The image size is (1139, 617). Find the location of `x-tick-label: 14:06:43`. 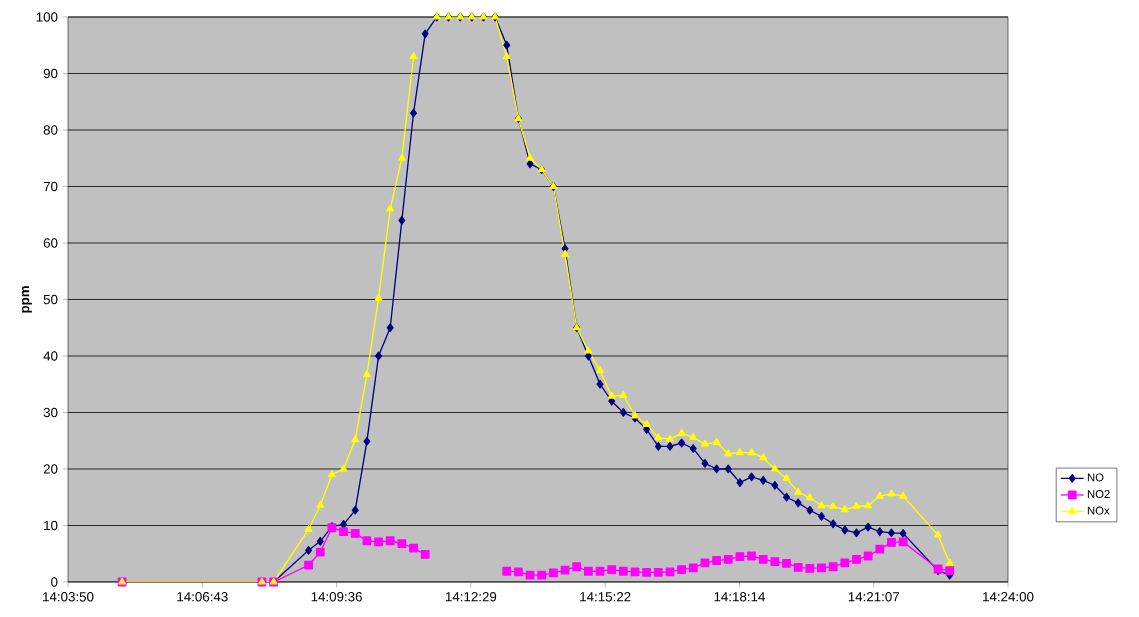

x-tick-label: 14:06:43 is located at coordinates (202, 597).